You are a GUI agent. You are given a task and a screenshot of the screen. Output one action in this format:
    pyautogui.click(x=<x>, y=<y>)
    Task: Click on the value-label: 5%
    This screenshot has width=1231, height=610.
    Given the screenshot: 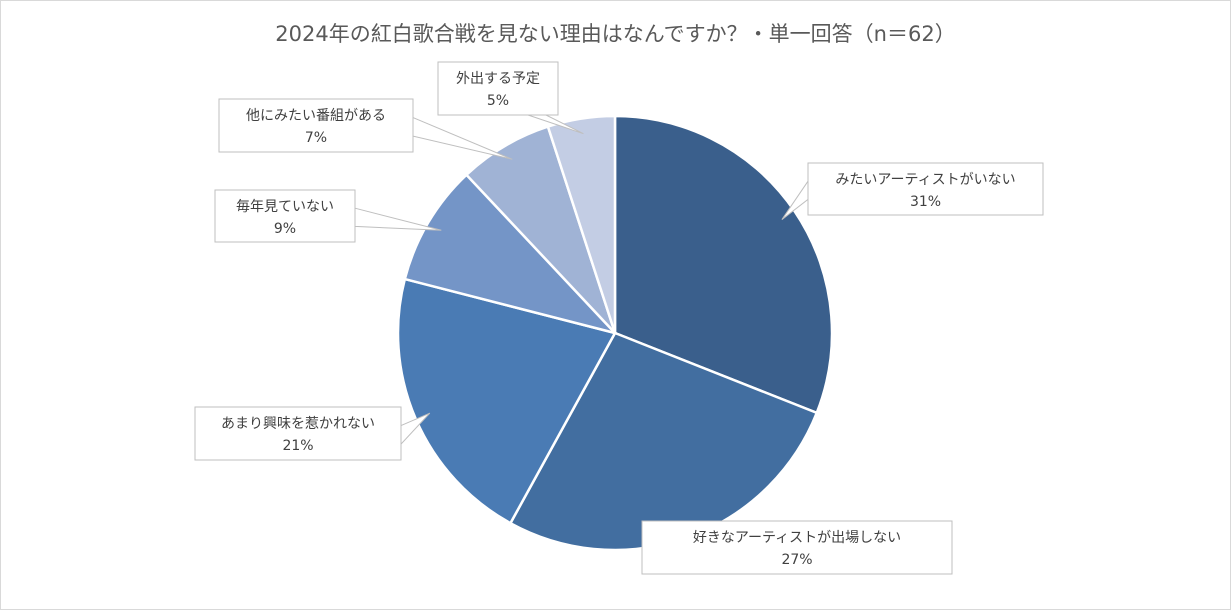 What is the action you would take?
    pyautogui.click(x=498, y=101)
    